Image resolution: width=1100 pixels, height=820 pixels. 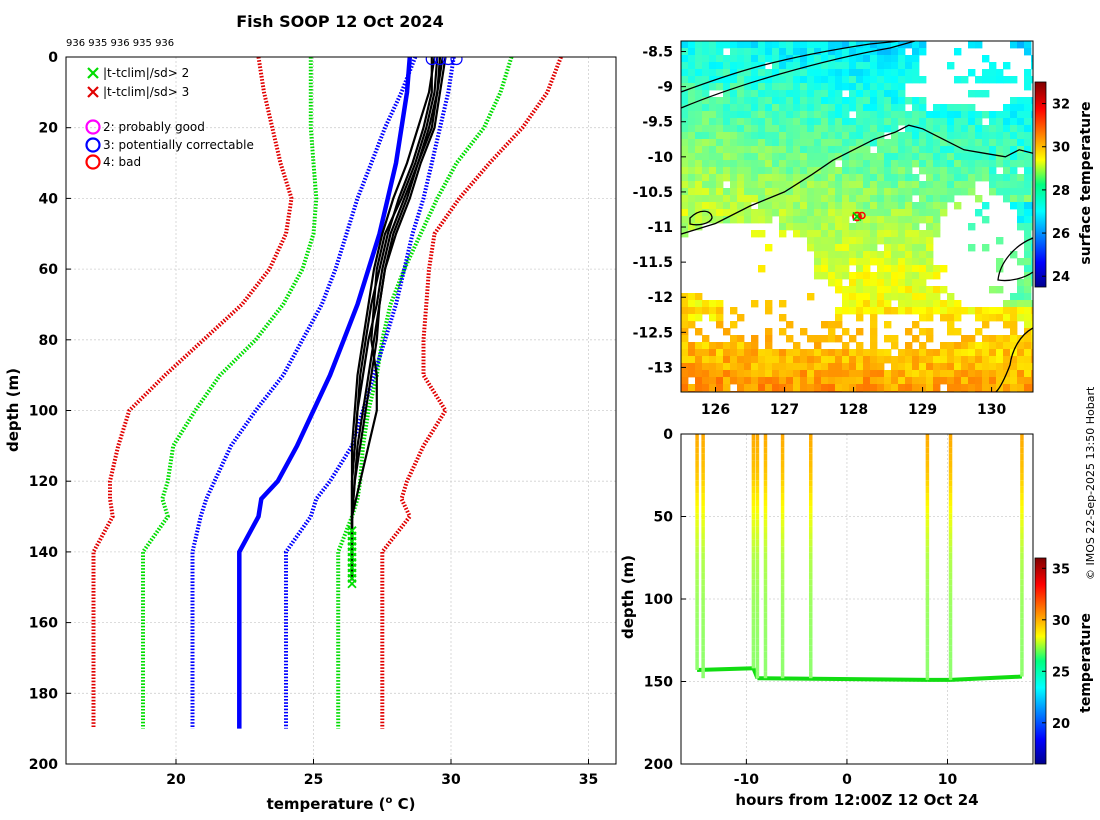 What do you see at coordinates (1061, 621) in the screenshot?
I see `temperature-colorbar-tick-label: 30` at bounding box center [1061, 621].